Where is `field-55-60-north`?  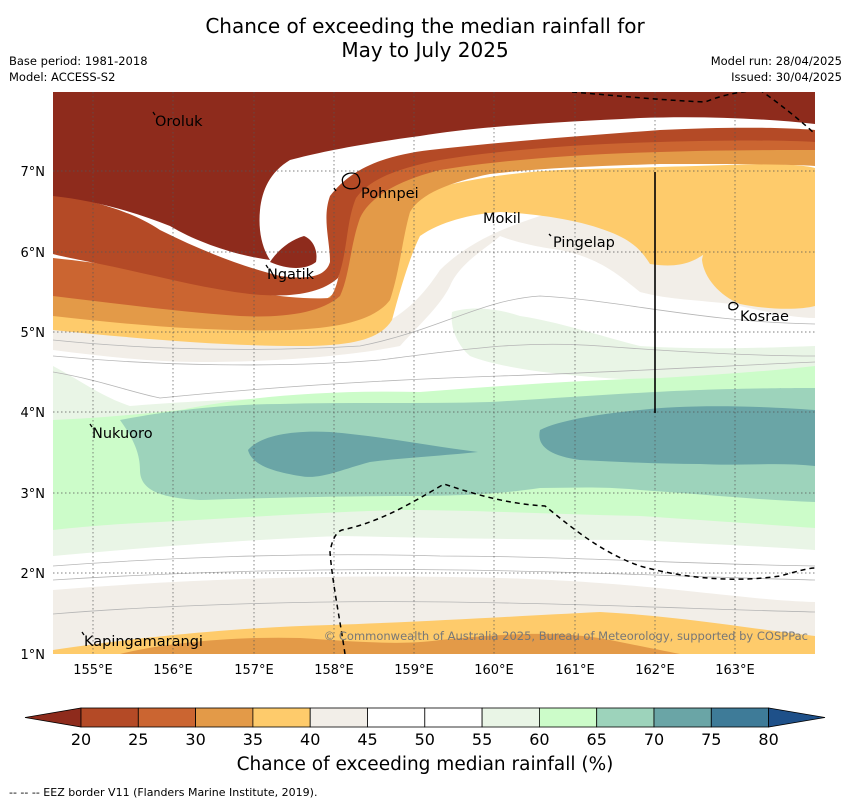 field-55-60-north is located at coordinates (633, 344).